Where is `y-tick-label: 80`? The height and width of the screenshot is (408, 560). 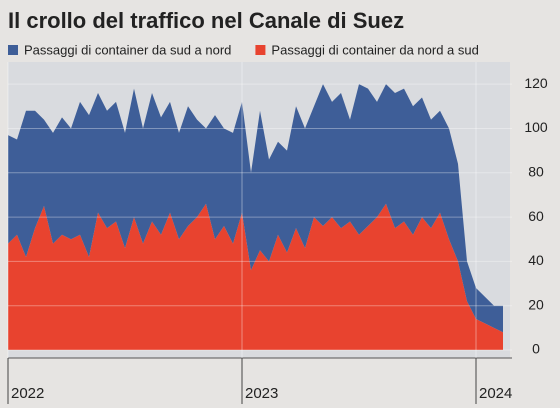 y-tick-label: 80 is located at coordinates (536, 171).